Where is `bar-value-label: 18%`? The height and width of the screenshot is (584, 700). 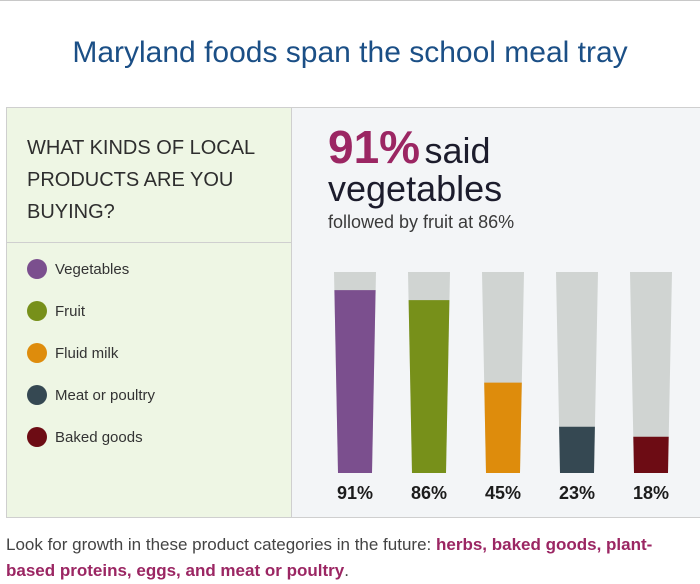
bar-value-label: 18% is located at coordinates (651, 493).